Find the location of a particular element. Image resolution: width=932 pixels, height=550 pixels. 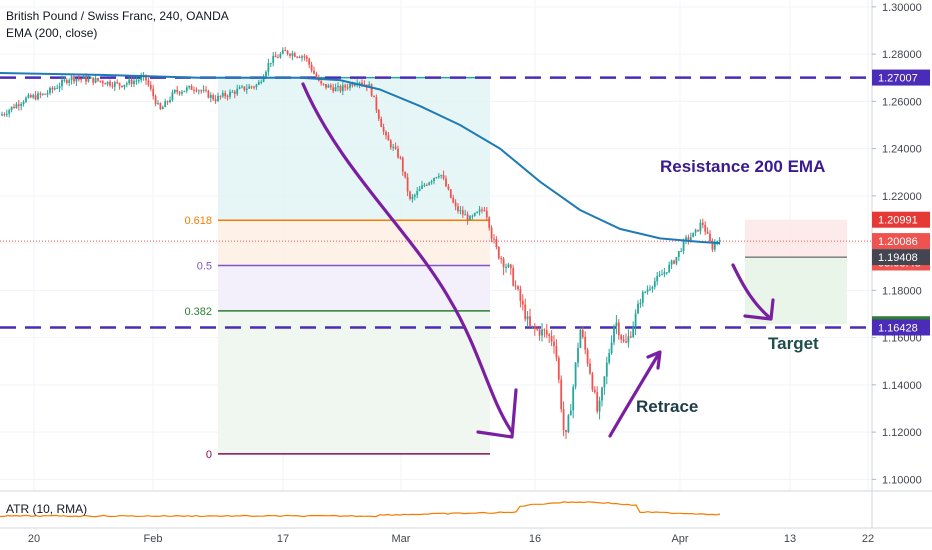

down-curve-arrow is located at coordinates (407, 258).